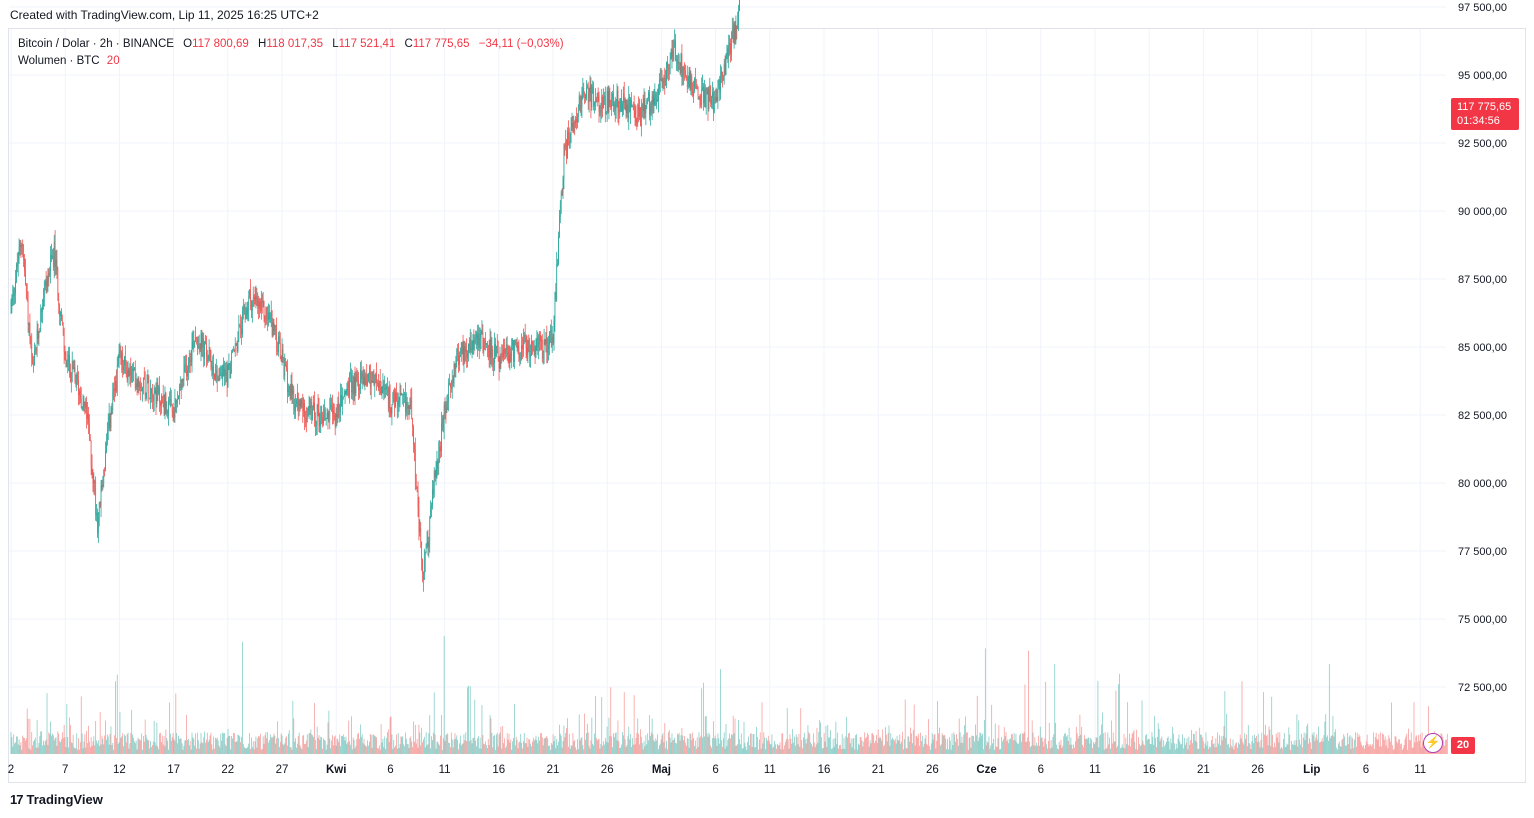 The width and height of the screenshot is (1534, 818). What do you see at coordinates (986, 770) in the screenshot?
I see `x-tick-label: Cze` at bounding box center [986, 770].